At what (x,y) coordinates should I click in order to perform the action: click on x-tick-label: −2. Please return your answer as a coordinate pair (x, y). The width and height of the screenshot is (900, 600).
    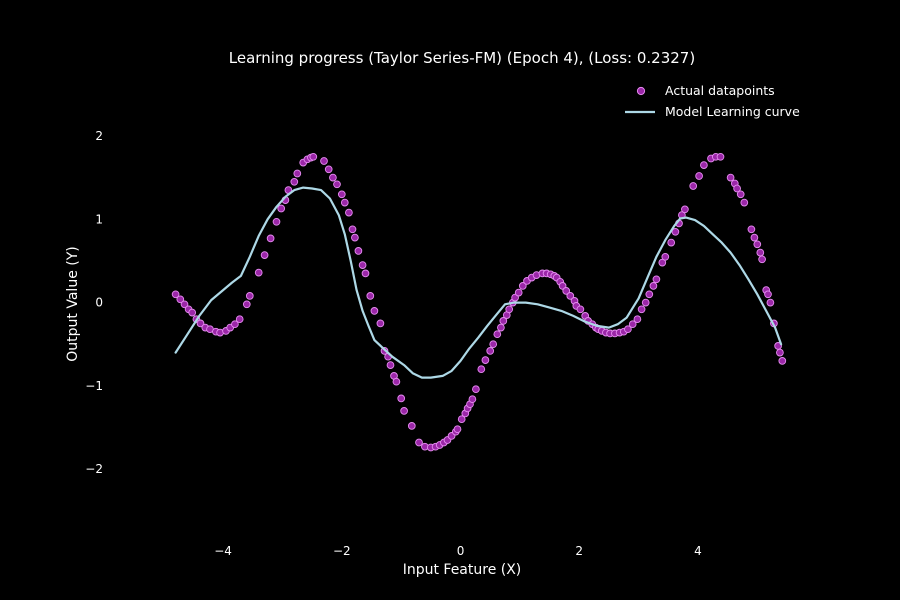
    Looking at the image, I should click on (342, 551).